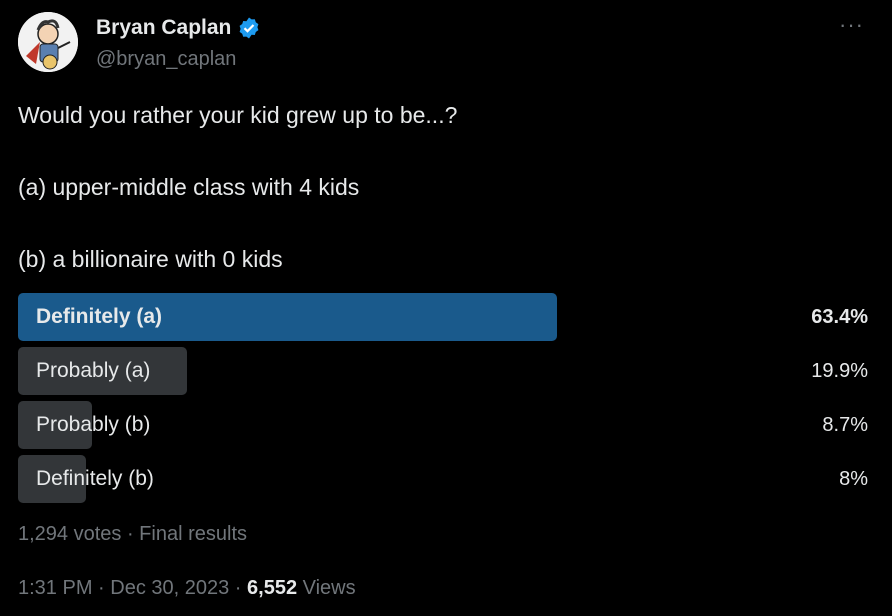 The height and width of the screenshot is (616, 892). Describe the element at coordinates (189, 187) in the screenshot. I see `tweet-line-option-a: (a) upper-middle class with 4 kids` at that location.